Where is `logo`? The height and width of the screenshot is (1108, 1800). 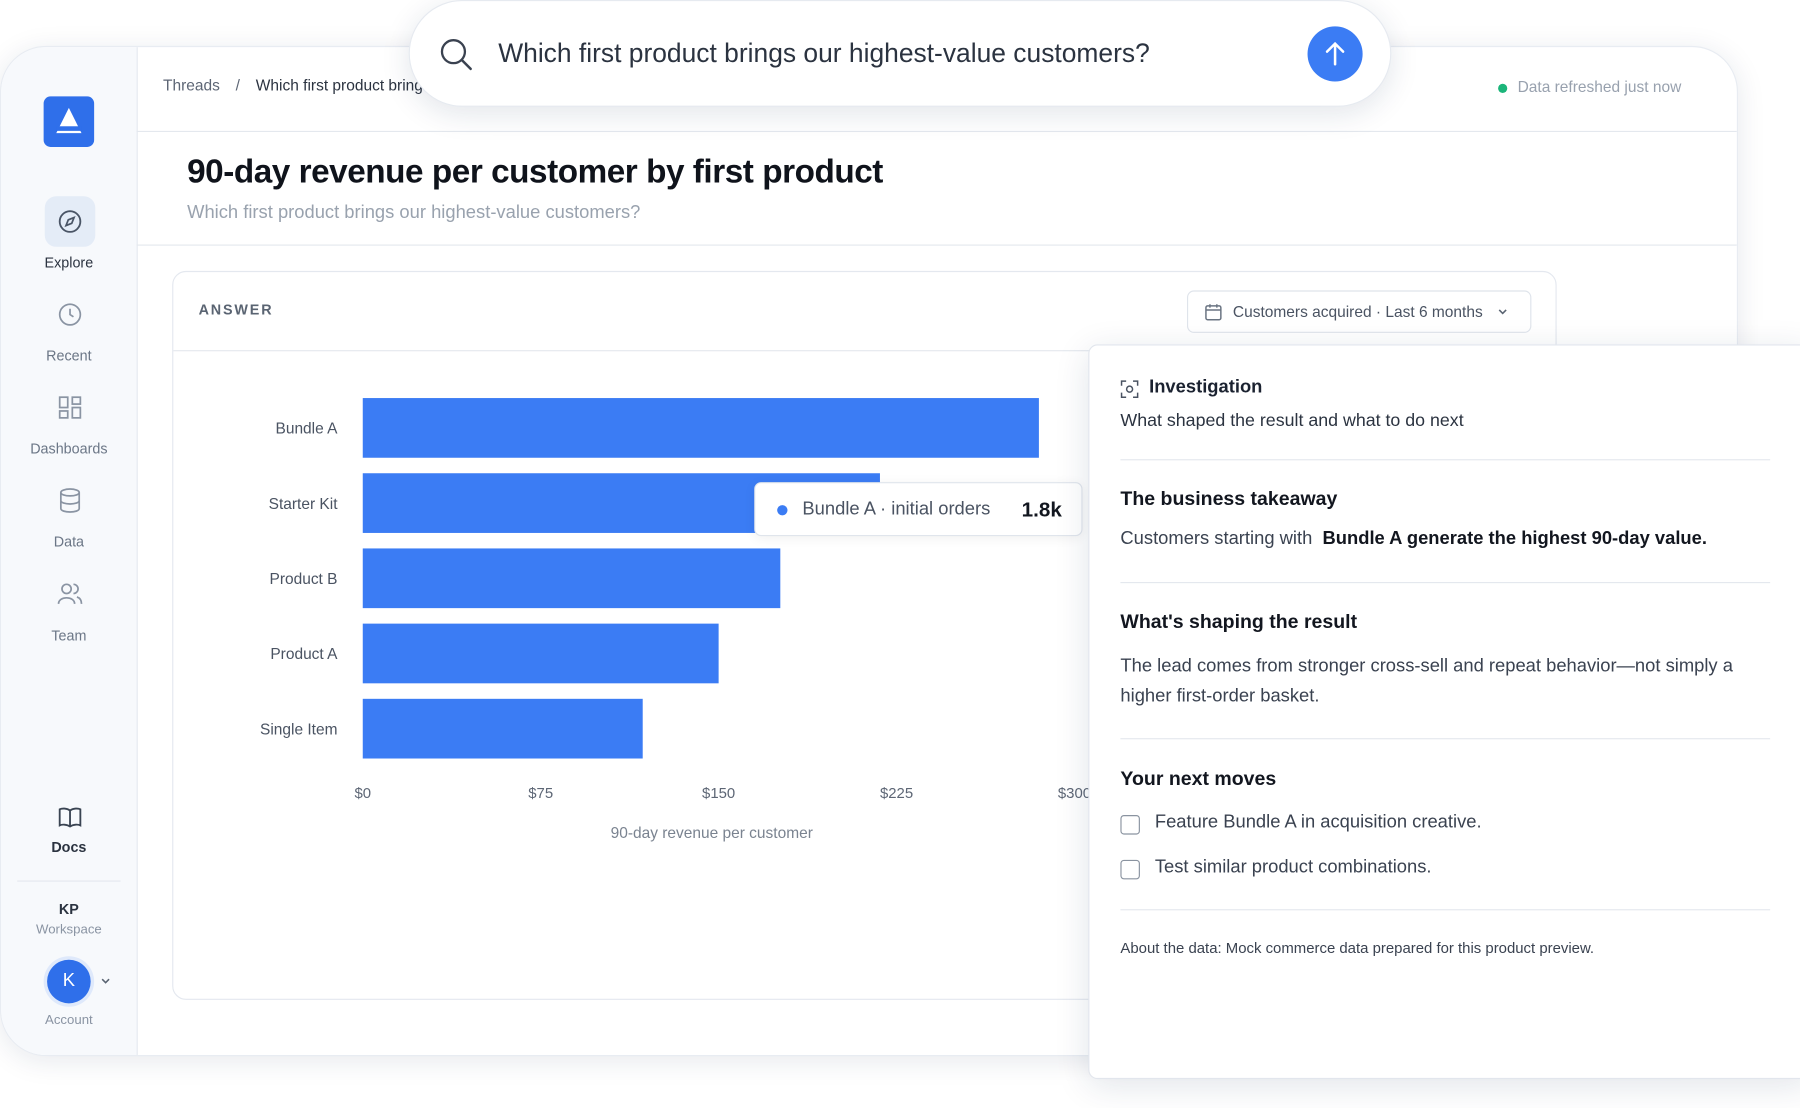
logo is located at coordinates (69, 121).